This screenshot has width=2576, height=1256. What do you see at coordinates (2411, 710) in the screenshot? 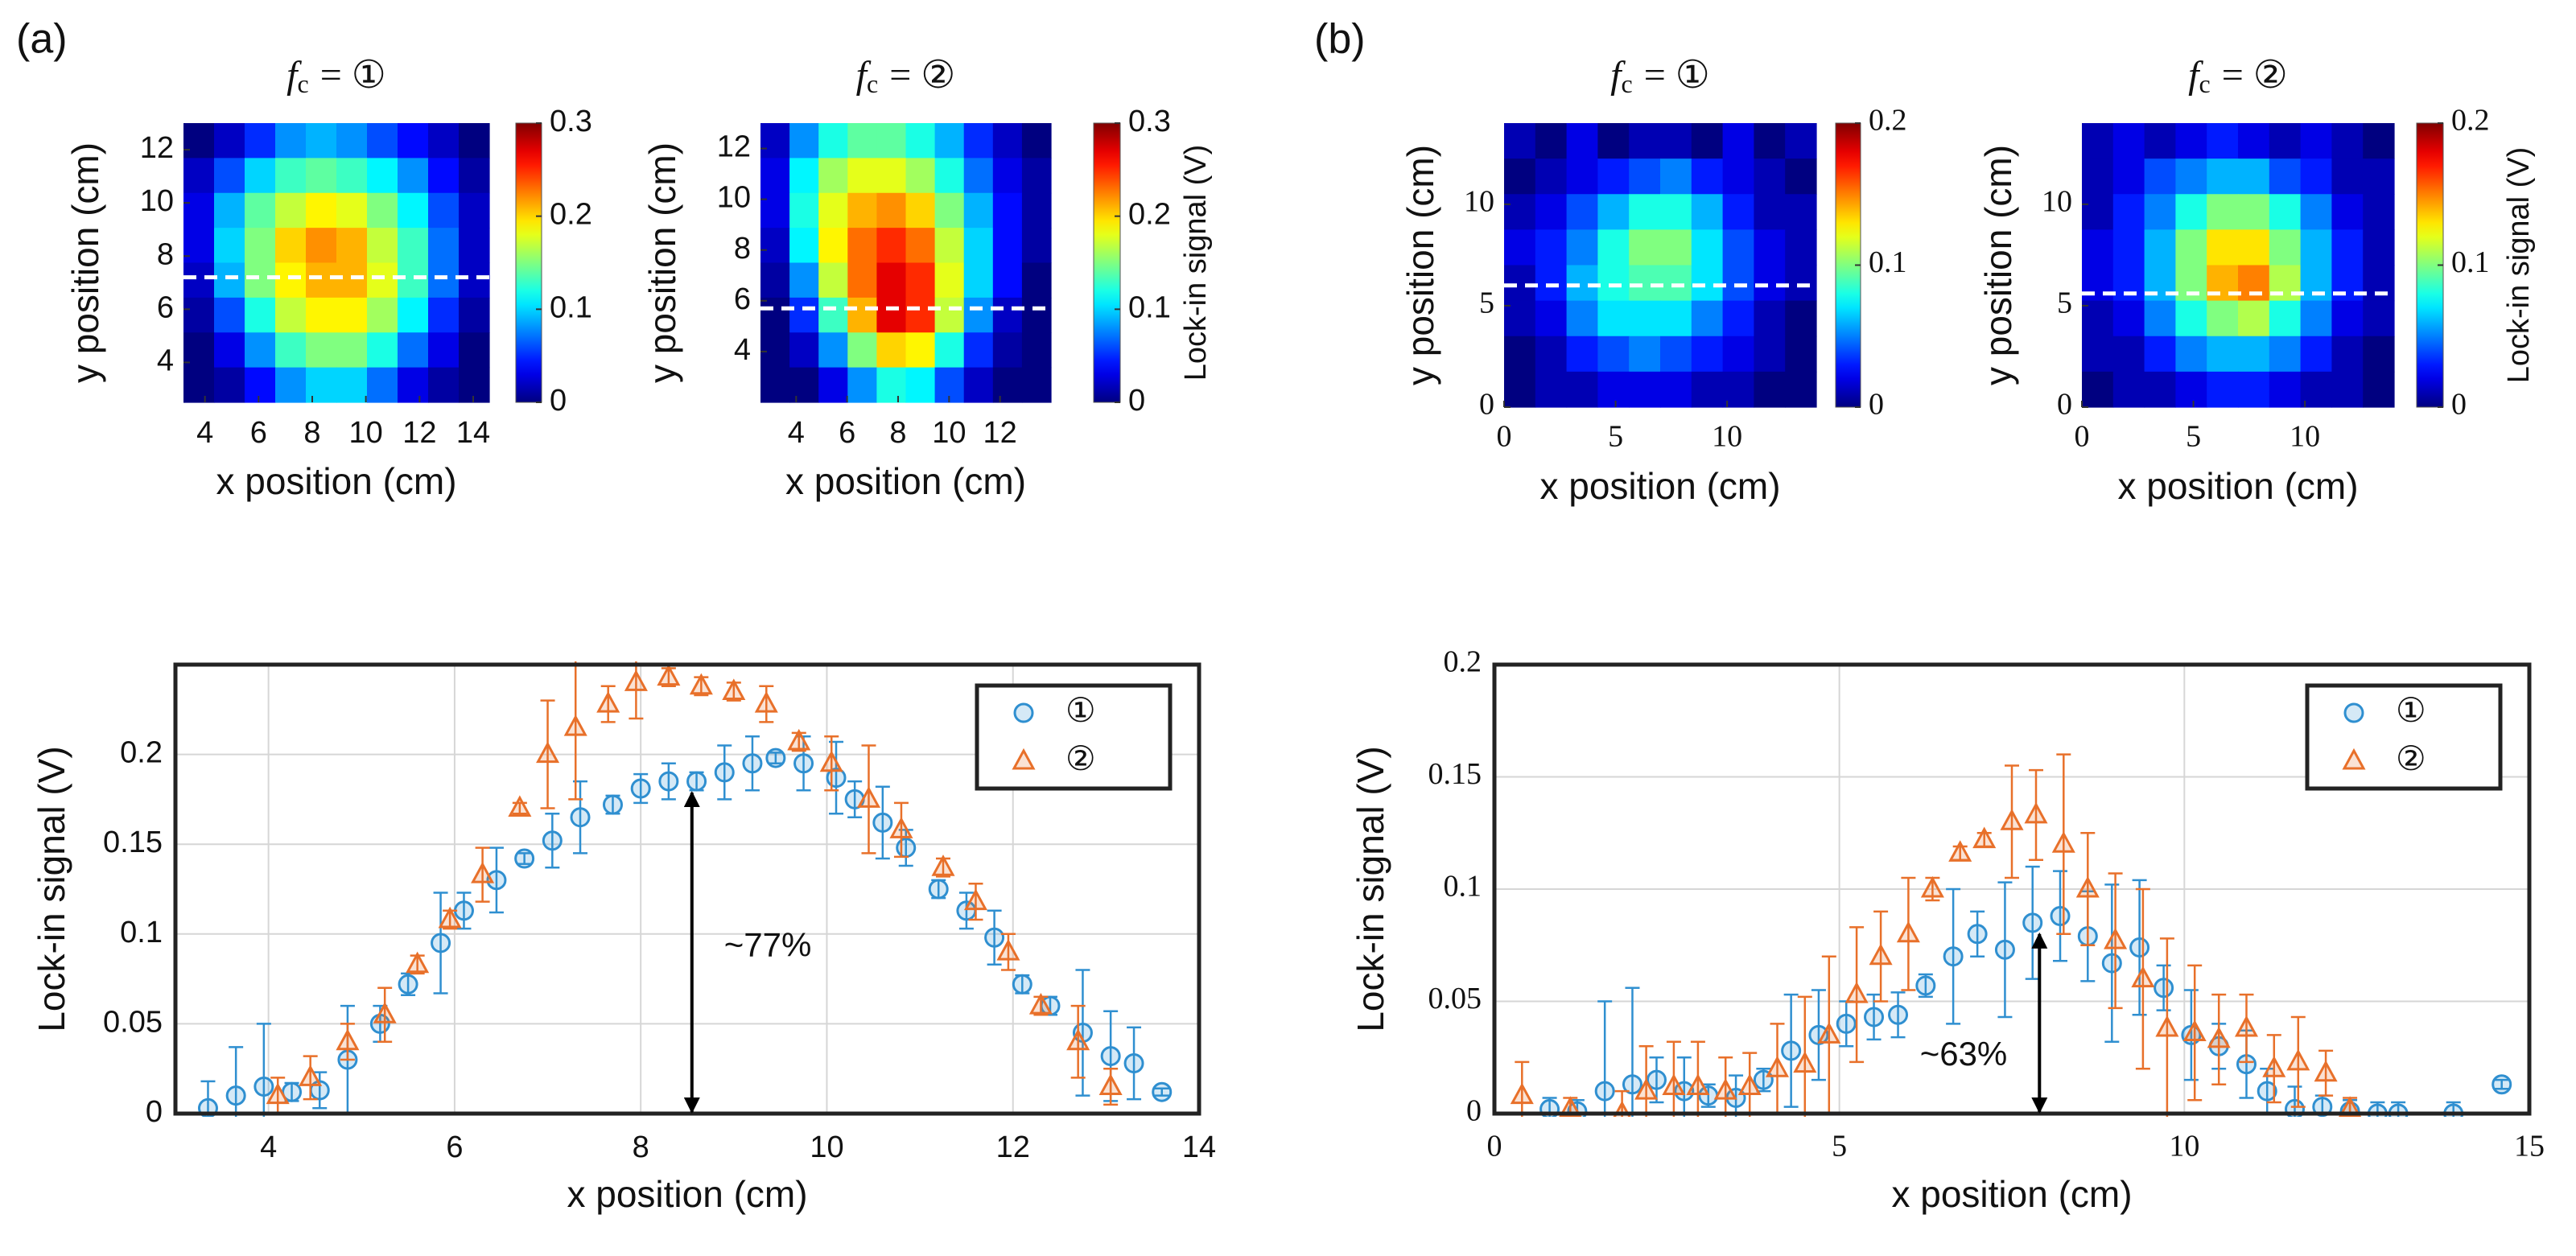
I see `legend-label: ①` at bounding box center [2411, 710].